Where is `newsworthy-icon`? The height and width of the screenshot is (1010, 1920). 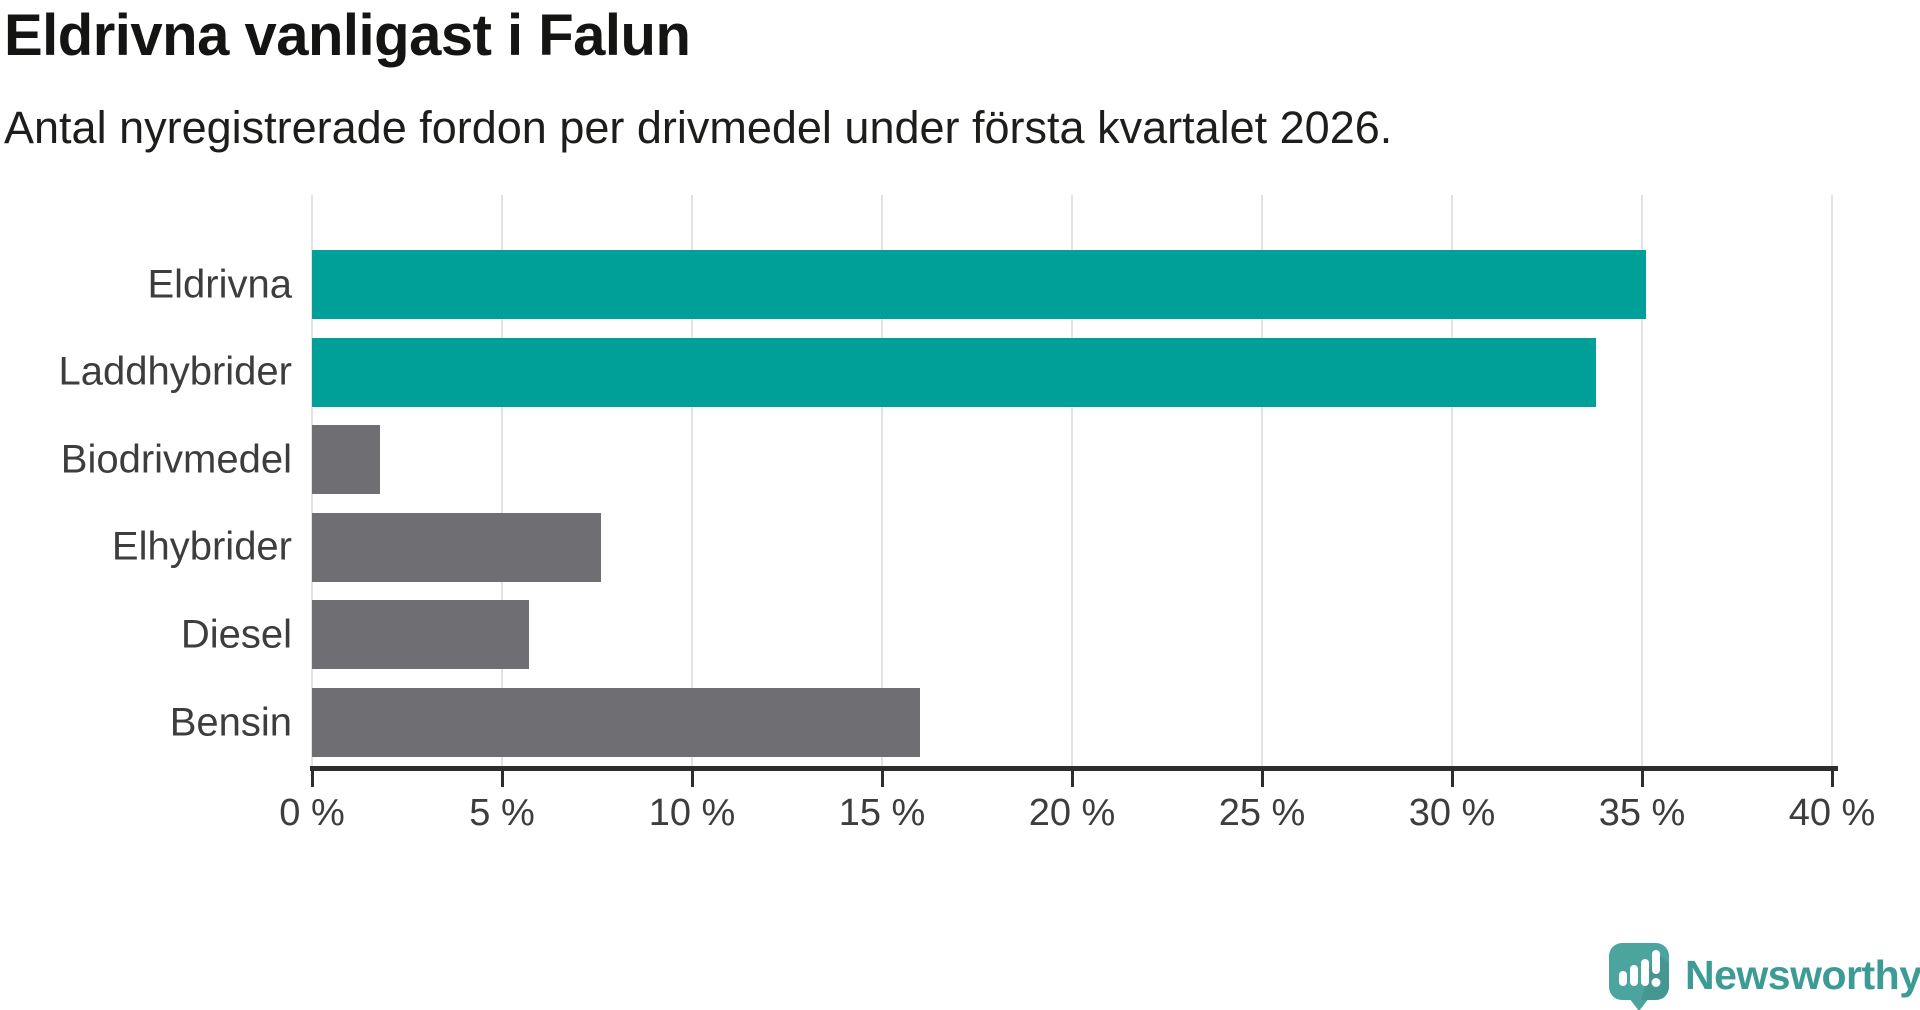 newsworthy-icon is located at coordinates (1639, 976).